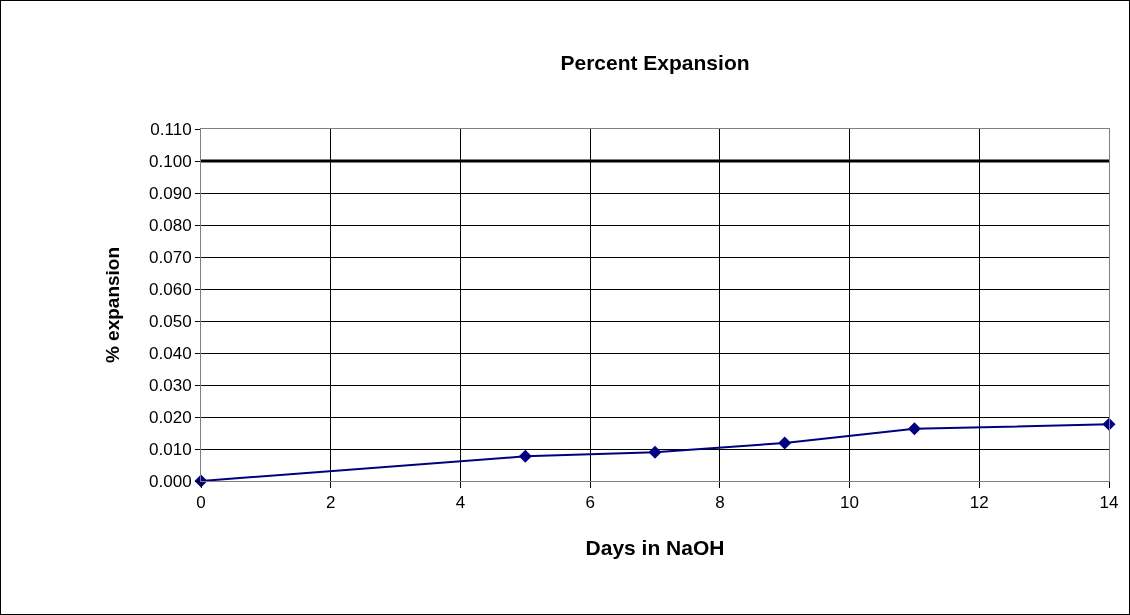 This screenshot has height=615, width=1130. Describe the element at coordinates (170, 193) in the screenshot. I see `y-tick-label: 0.090` at that location.